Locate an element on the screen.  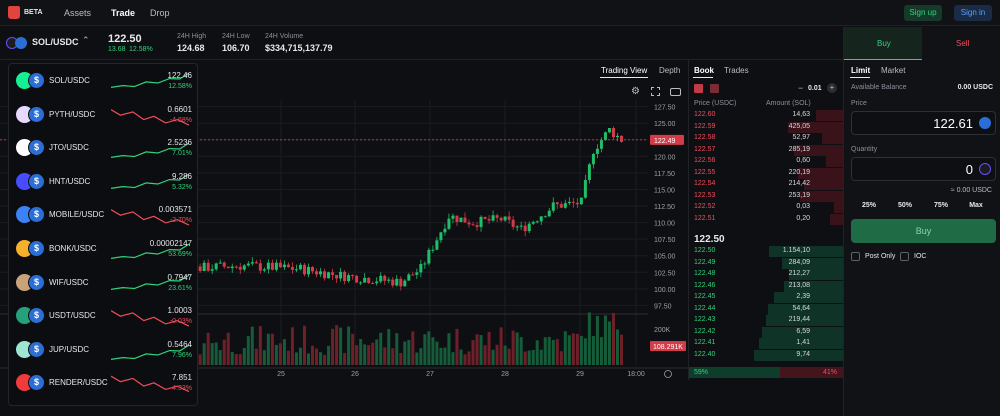
market-item: $ USDT/USDC 1.0003 -0.03% is located at coordinates (104, 316).